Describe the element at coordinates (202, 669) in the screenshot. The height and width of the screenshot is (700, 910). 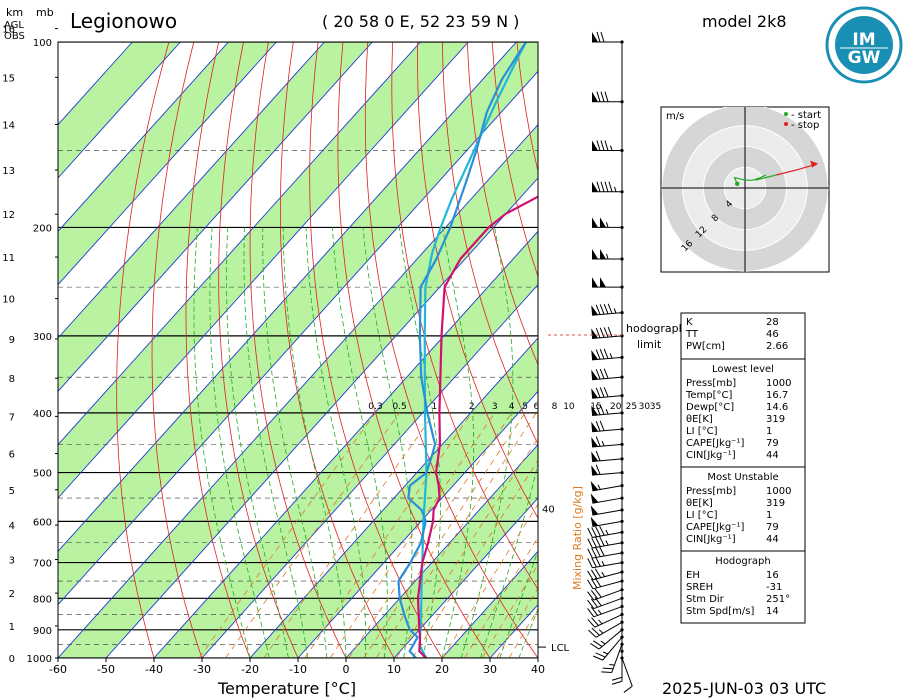
I see `x-tick-label: -30` at that location.